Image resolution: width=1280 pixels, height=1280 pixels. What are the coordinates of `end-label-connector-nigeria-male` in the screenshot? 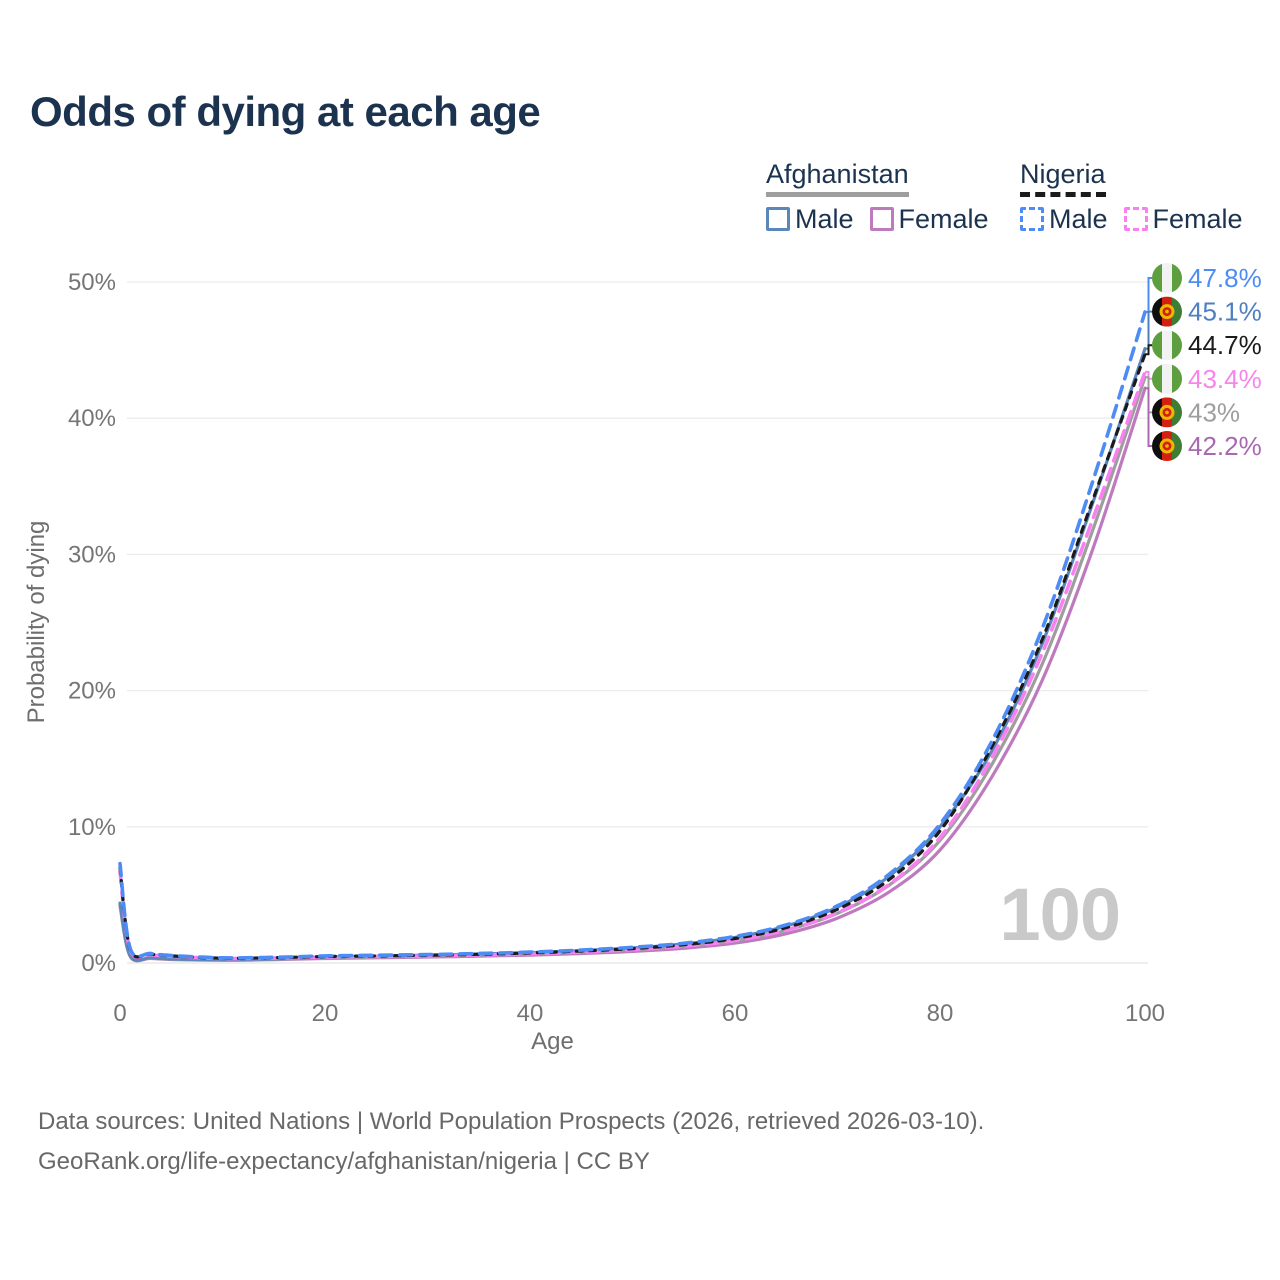 It's located at (1148, 295).